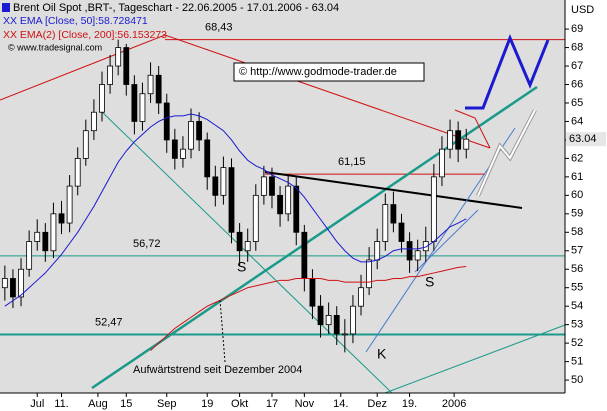 The height and width of the screenshot is (411, 607). I want to click on y-tick-label: 61, so click(577, 177).